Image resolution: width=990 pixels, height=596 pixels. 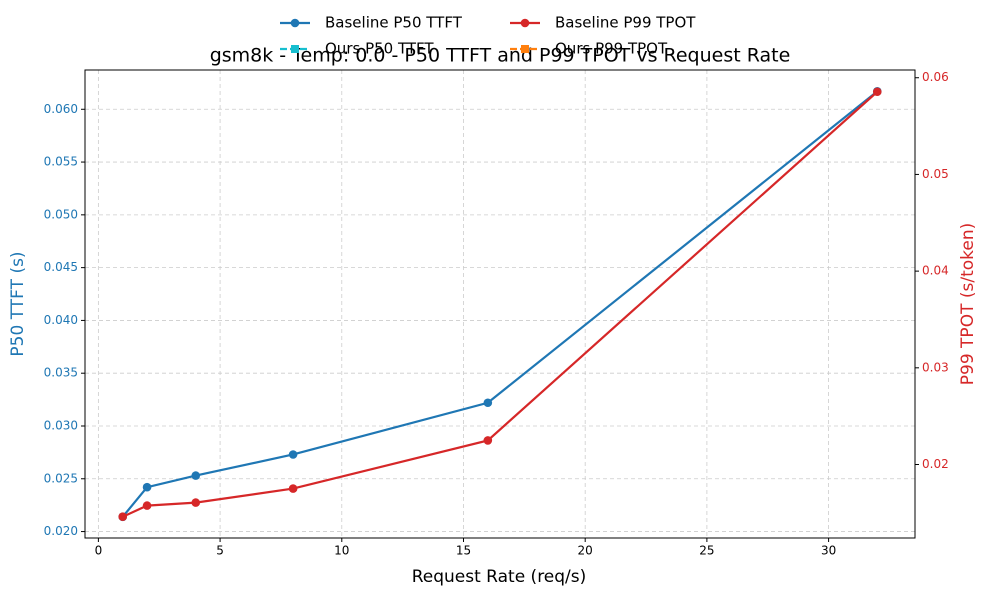 I want to click on y-tick-label: 0.045, so click(x=61, y=267).